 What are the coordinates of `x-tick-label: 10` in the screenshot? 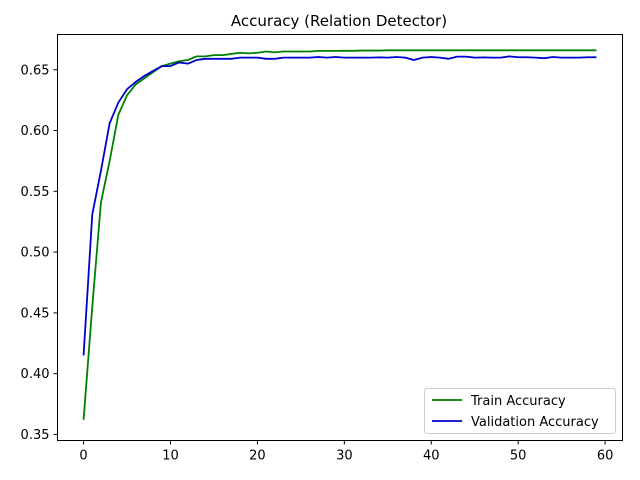 It's located at (170, 456).